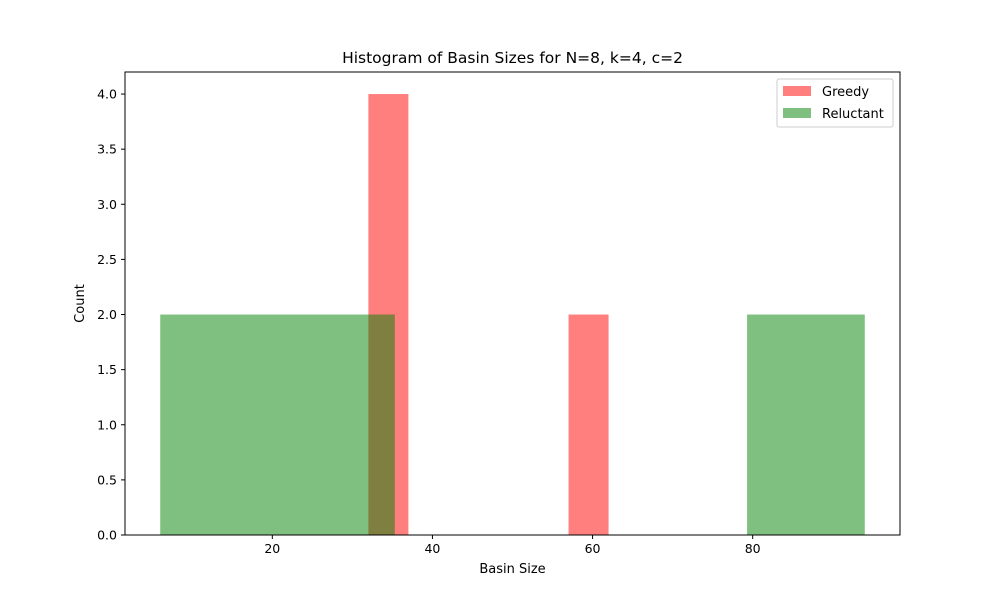 The height and width of the screenshot is (600, 1000). What do you see at coordinates (107, 424) in the screenshot?
I see `y-tick-label: 1.0` at bounding box center [107, 424].